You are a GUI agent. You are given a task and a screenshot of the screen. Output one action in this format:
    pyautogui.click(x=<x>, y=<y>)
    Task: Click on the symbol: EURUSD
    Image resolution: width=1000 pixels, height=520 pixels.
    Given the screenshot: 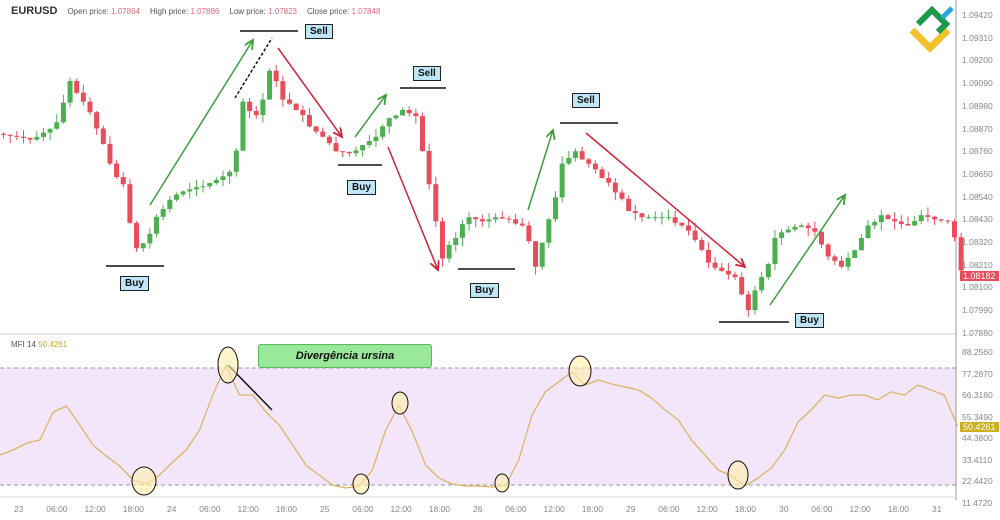 What is the action you would take?
    pyautogui.click(x=34, y=11)
    